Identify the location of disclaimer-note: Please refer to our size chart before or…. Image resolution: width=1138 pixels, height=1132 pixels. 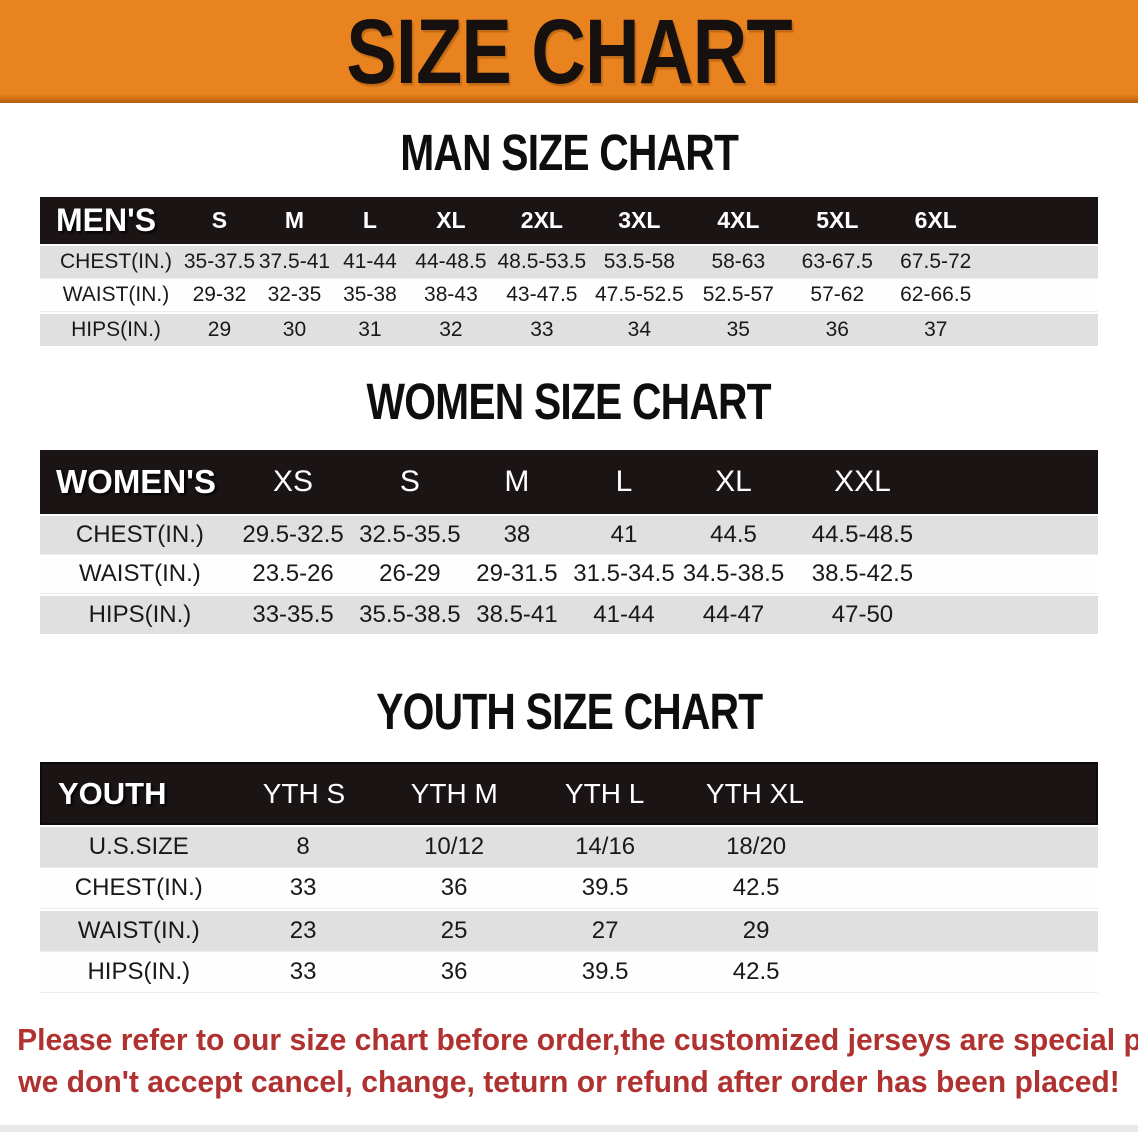
(569, 1061).